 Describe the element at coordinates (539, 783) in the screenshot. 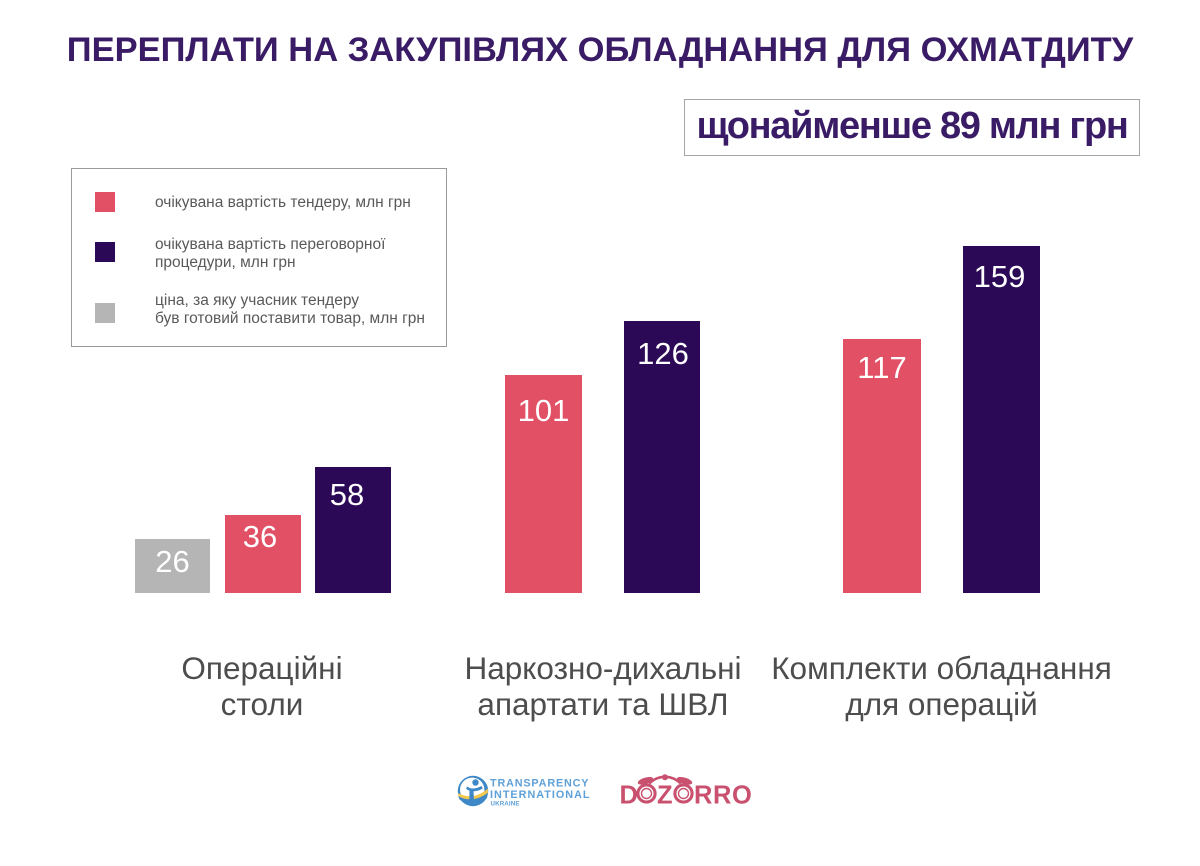

I see `svg-text: TRANSPARENCY` at that location.